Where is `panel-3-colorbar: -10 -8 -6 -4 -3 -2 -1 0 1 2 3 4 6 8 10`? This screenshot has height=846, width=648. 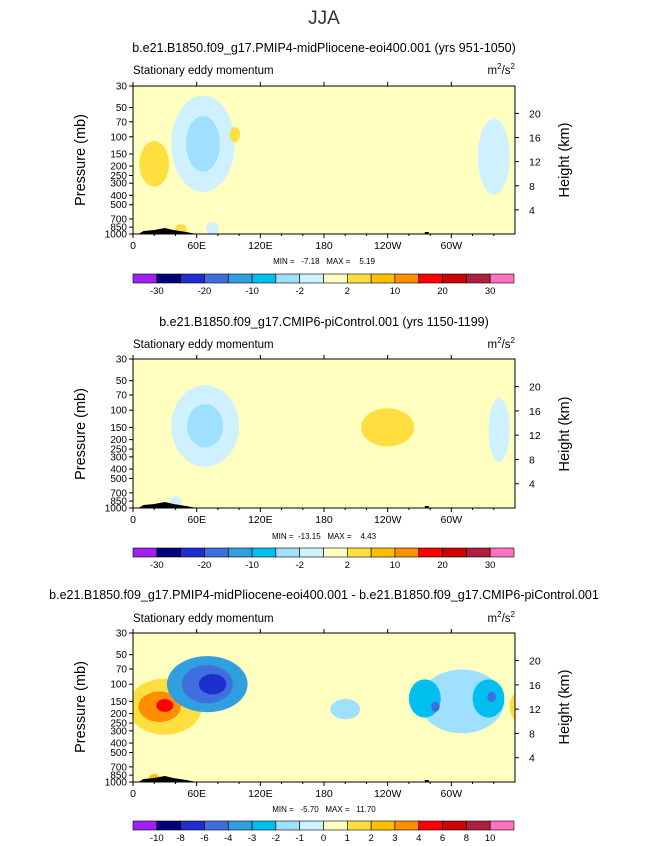 panel-3-colorbar: -10 -8 -6 -4 -3 -2 -1 0 1 2 3 4 6 8 10 is located at coordinates (323, 832).